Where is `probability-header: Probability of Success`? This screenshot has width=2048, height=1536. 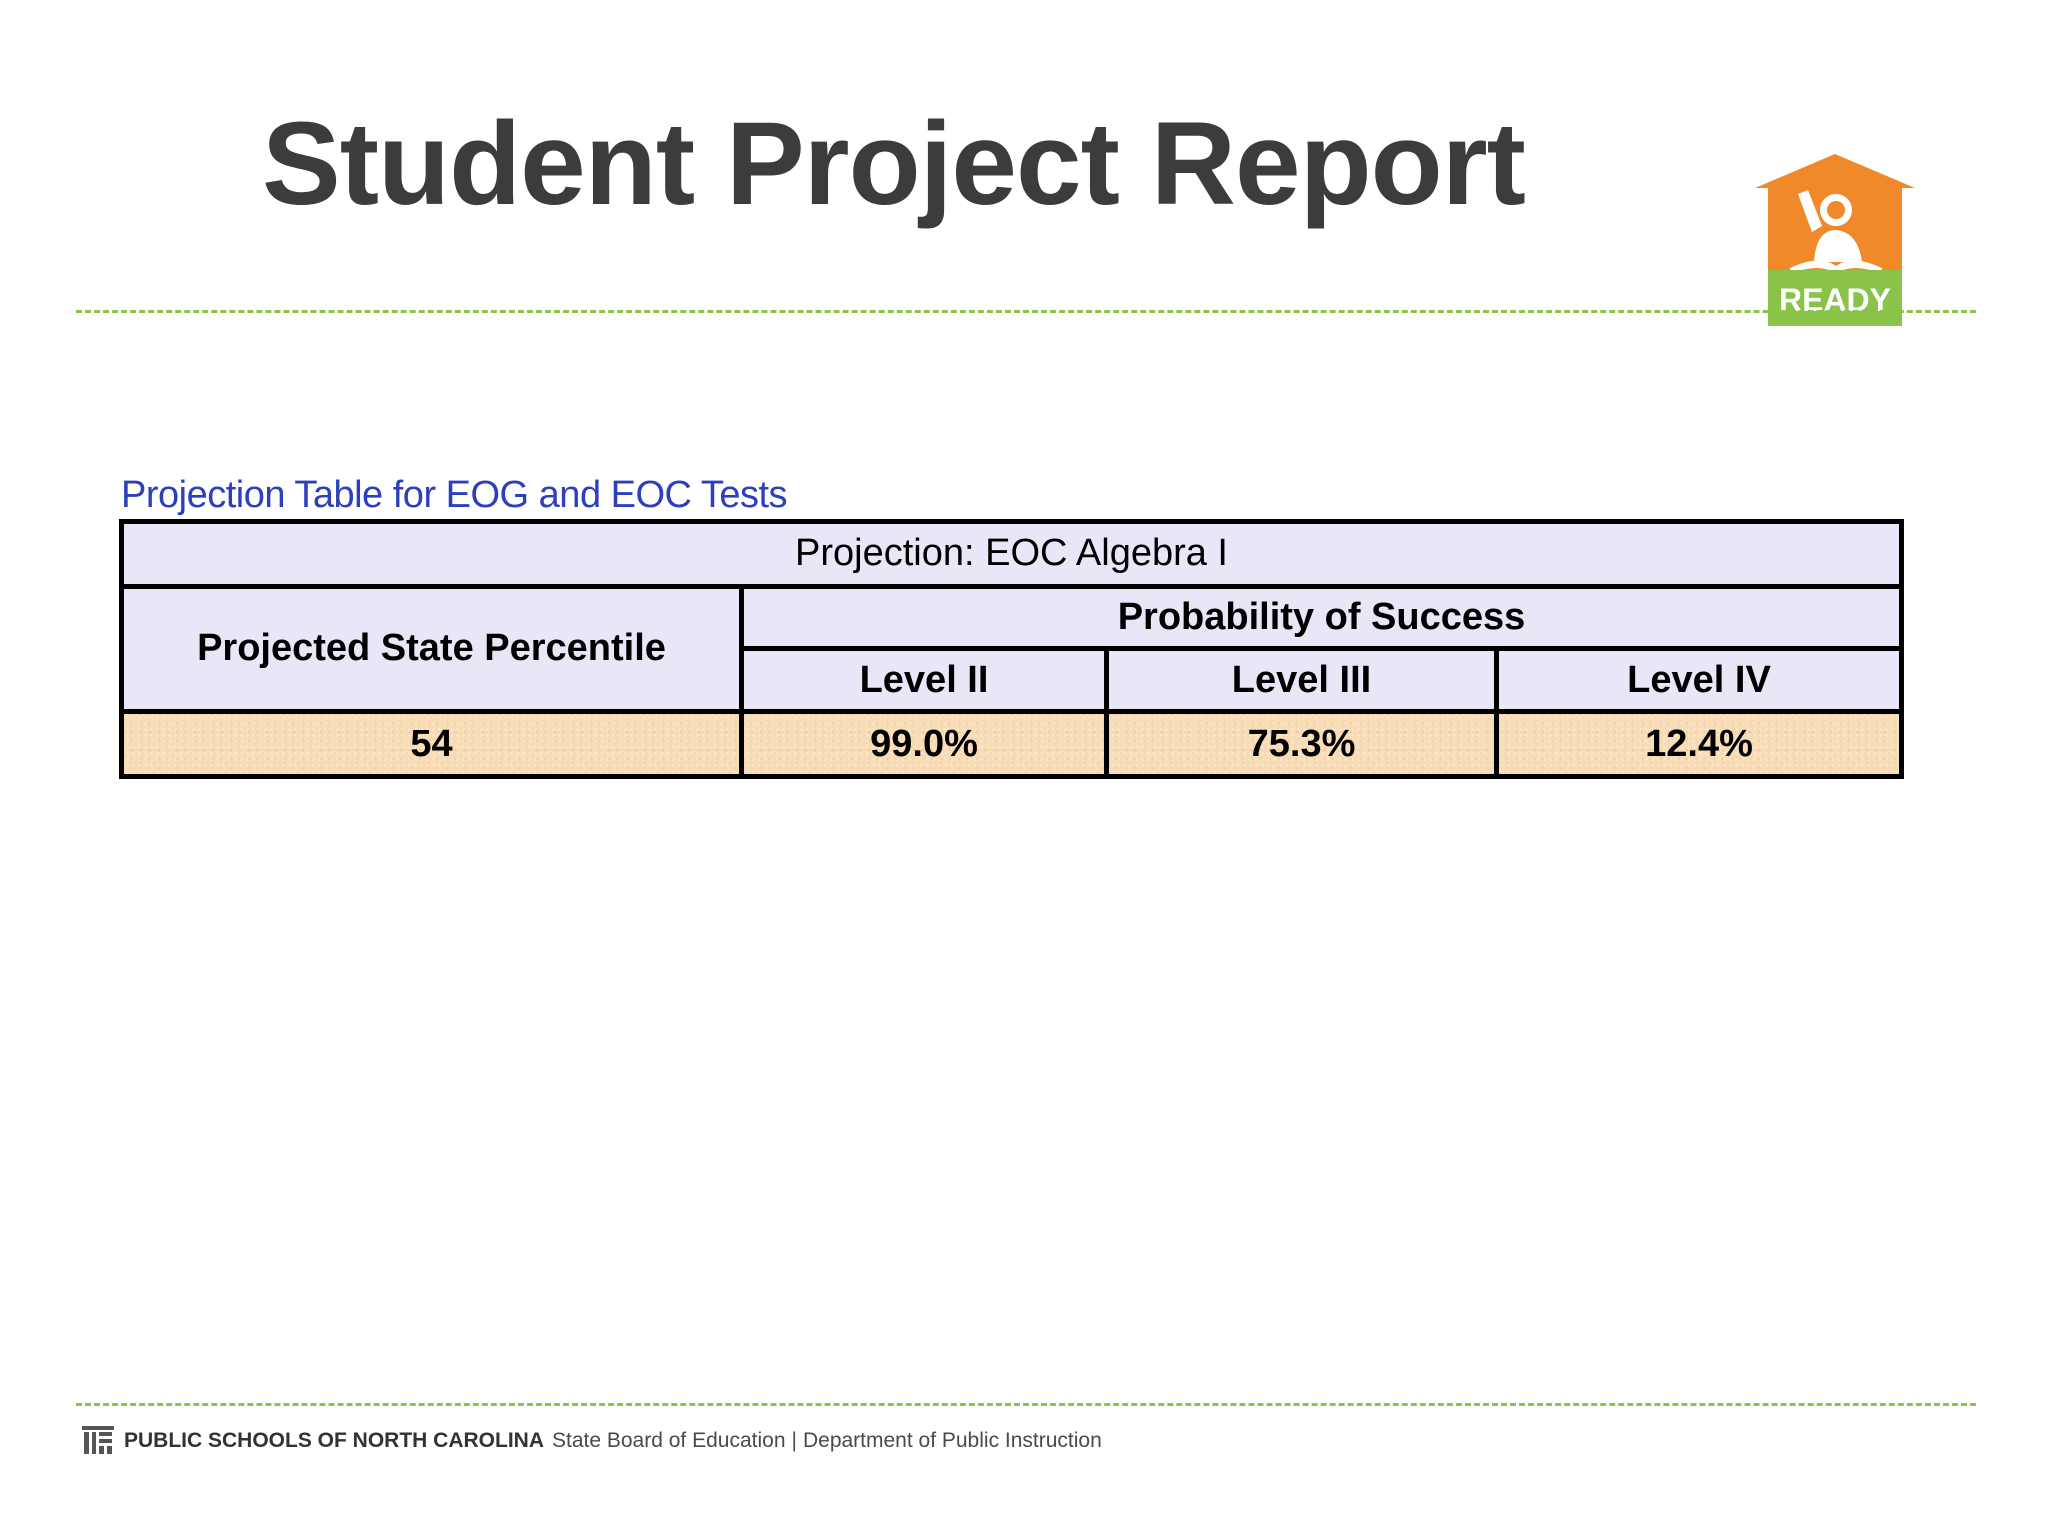
probability-header: Probability of Success is located at coordinates (1321, 617).